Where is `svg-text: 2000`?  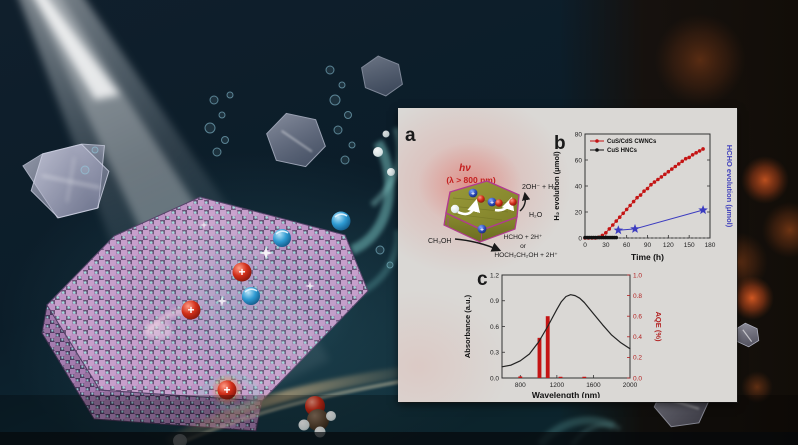
svg-text: 2000 is located at coordinates (630, 385).